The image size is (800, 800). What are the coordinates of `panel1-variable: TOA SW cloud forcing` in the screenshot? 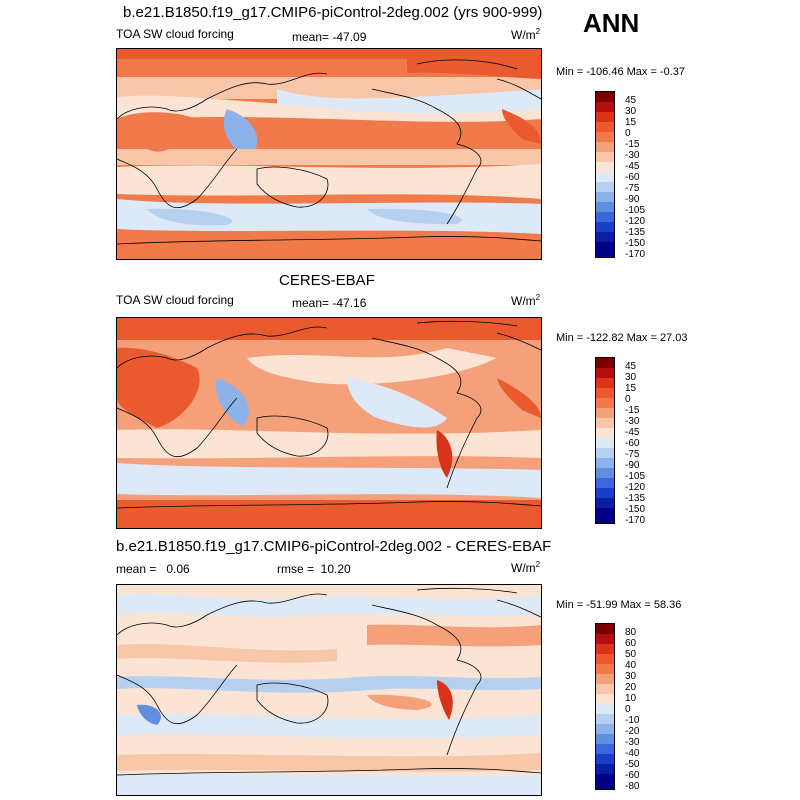 It's located at (175, 34).